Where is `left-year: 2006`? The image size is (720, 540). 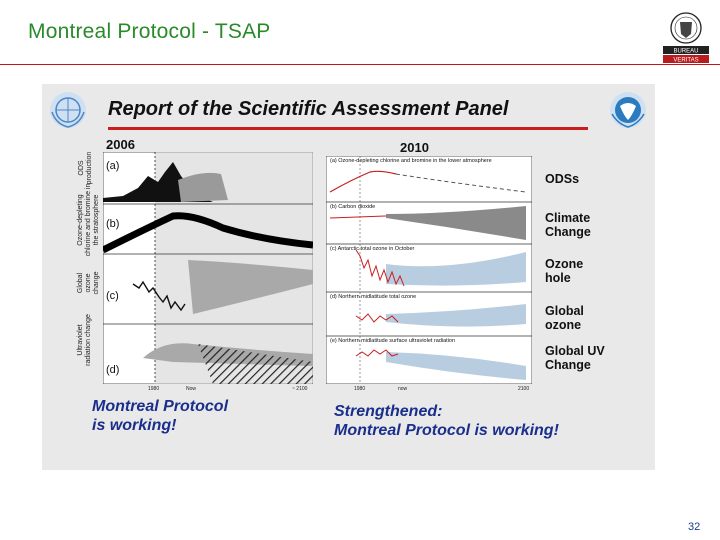
left-year: 2006 is located at coordinates (120, 144).